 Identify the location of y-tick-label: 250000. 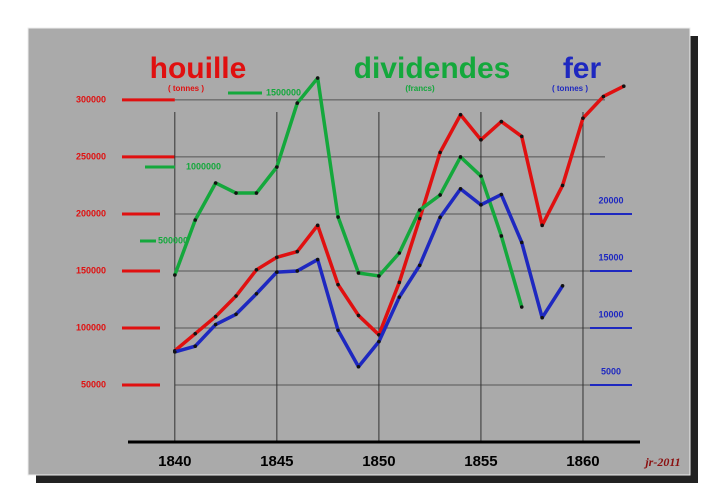
(91, 156).